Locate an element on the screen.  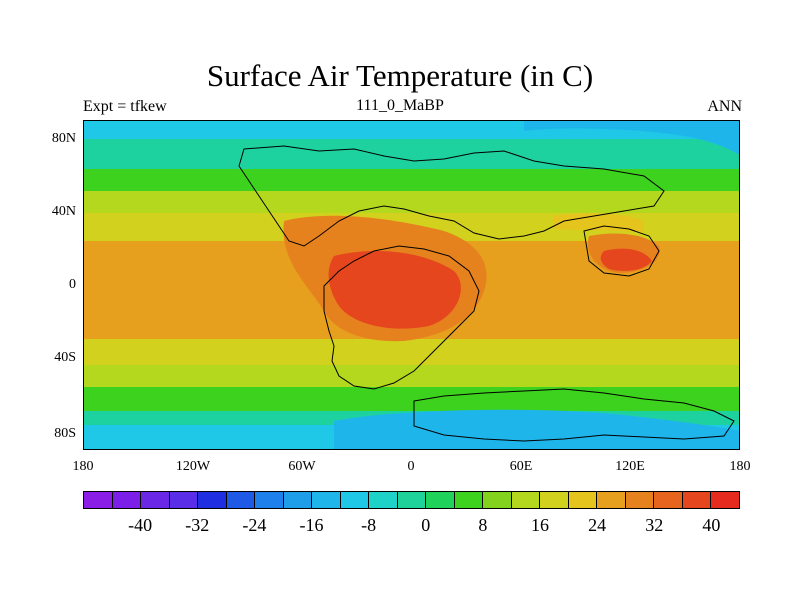
lat-tick-80s: 80S is located at coordinates (65, 433).